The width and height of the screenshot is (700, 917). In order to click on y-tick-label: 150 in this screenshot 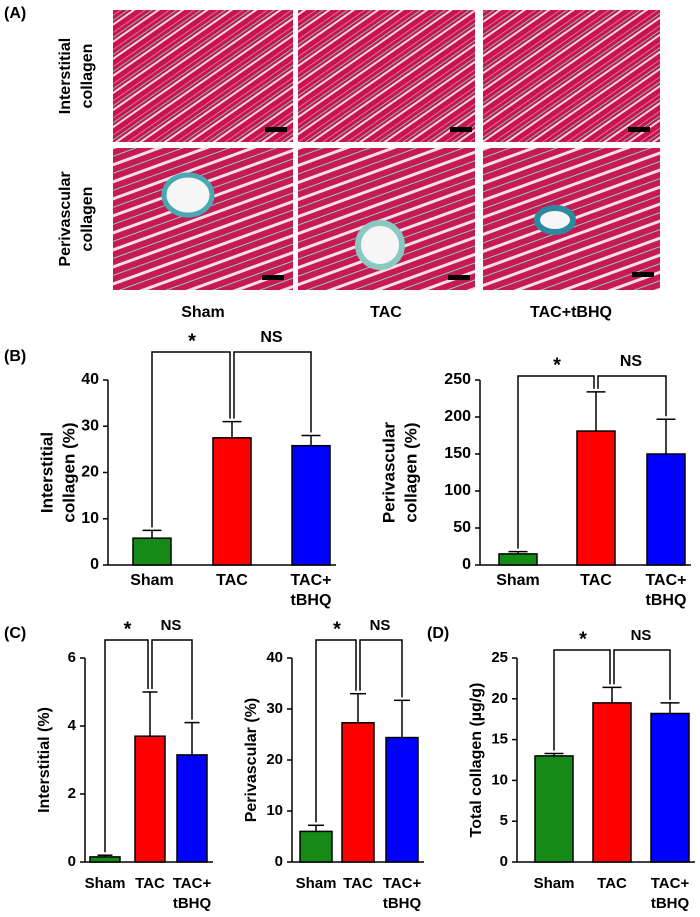, I will do `click(457, 453)`.